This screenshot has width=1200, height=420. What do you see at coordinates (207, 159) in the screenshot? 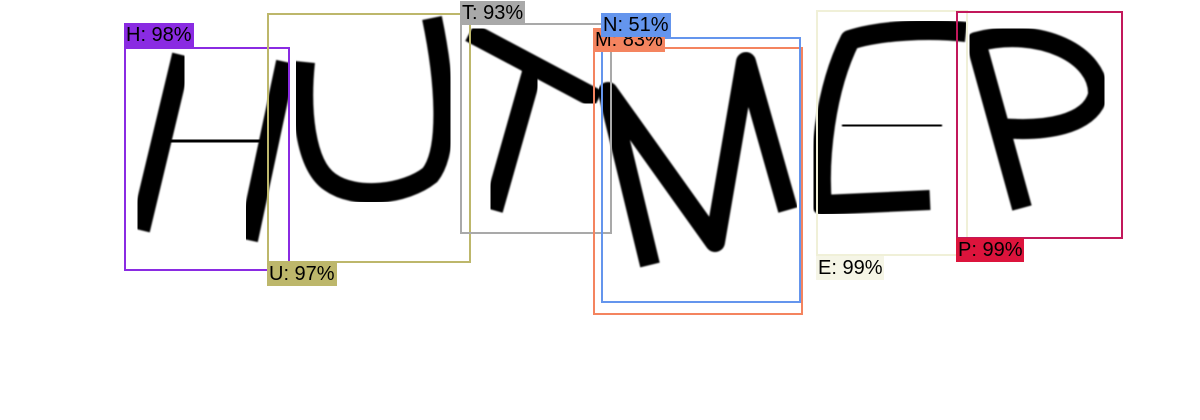
I see `detection-box-h` at bounding box center [207, 159].